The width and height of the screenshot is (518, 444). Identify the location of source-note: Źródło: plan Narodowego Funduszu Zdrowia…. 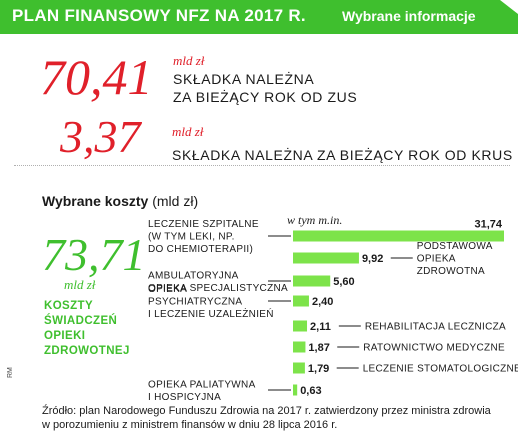
(277, 418).